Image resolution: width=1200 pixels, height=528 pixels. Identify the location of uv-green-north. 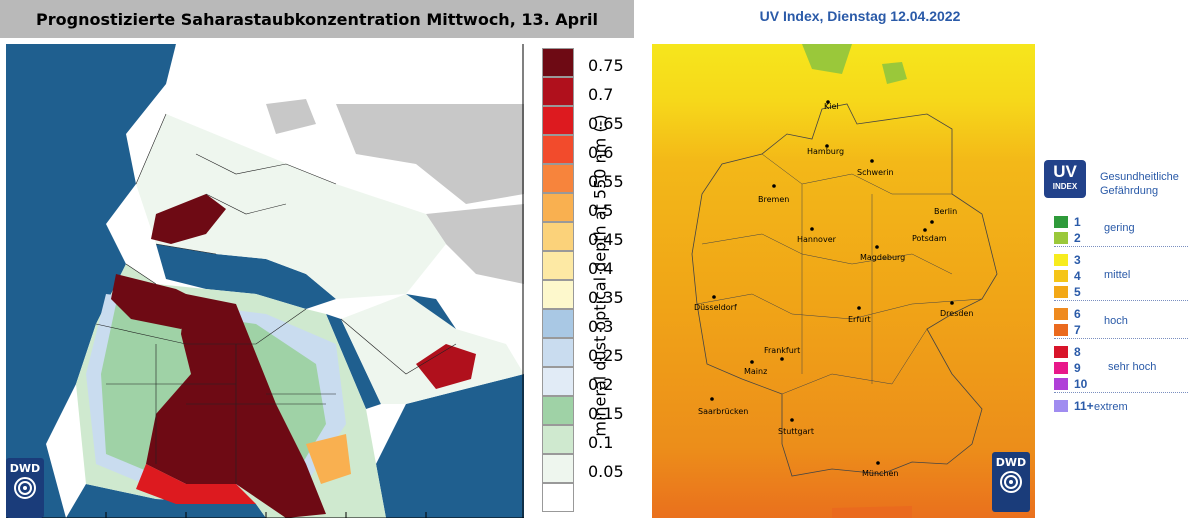
(827, 59).